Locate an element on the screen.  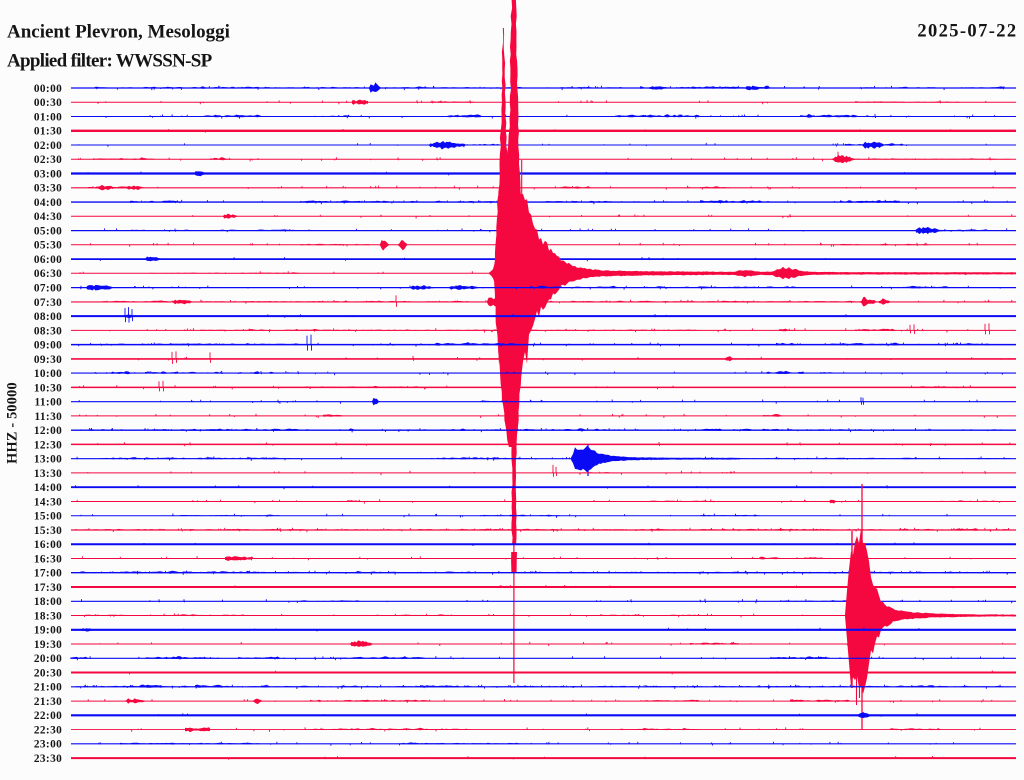
svg-text: 13:30 is located at coordinates (48, 474).